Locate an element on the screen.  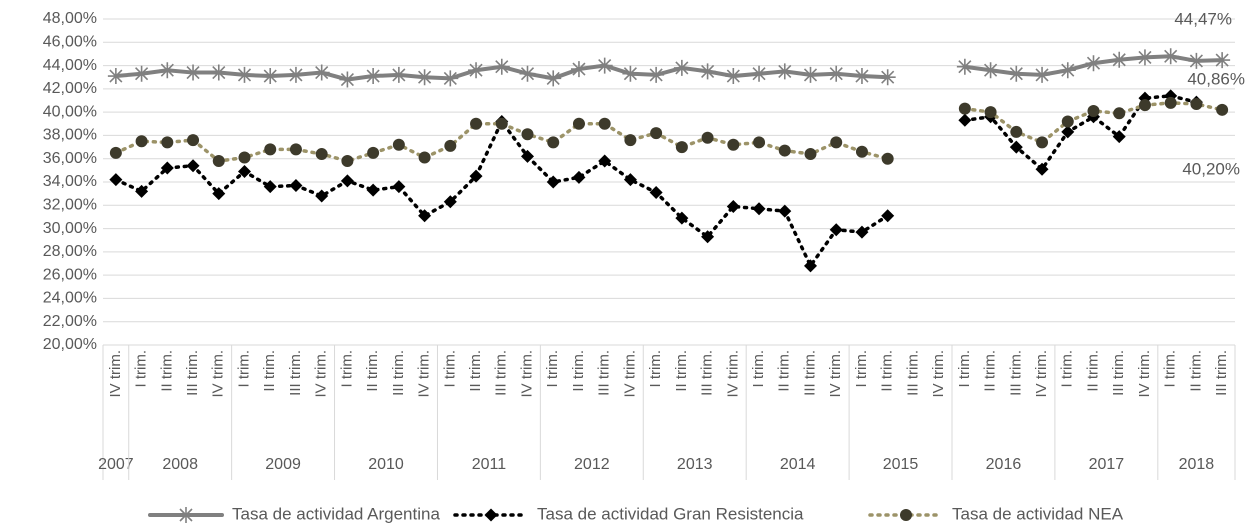
legend-item: Tasa de actividad Argentina is located at coordinates (294, 513).